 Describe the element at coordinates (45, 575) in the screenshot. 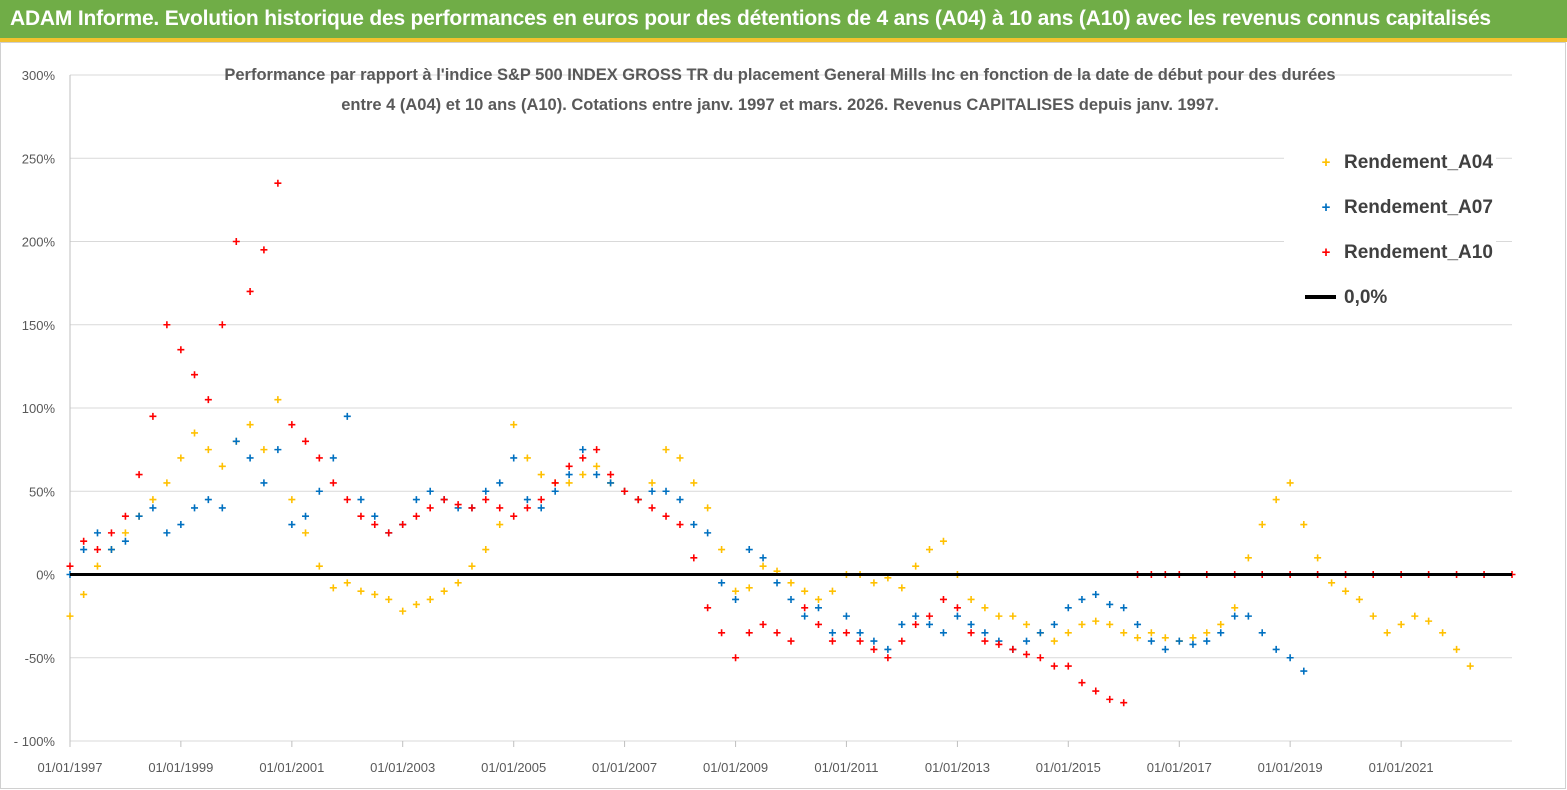

I see `y-tick-label: 0%` at that location.